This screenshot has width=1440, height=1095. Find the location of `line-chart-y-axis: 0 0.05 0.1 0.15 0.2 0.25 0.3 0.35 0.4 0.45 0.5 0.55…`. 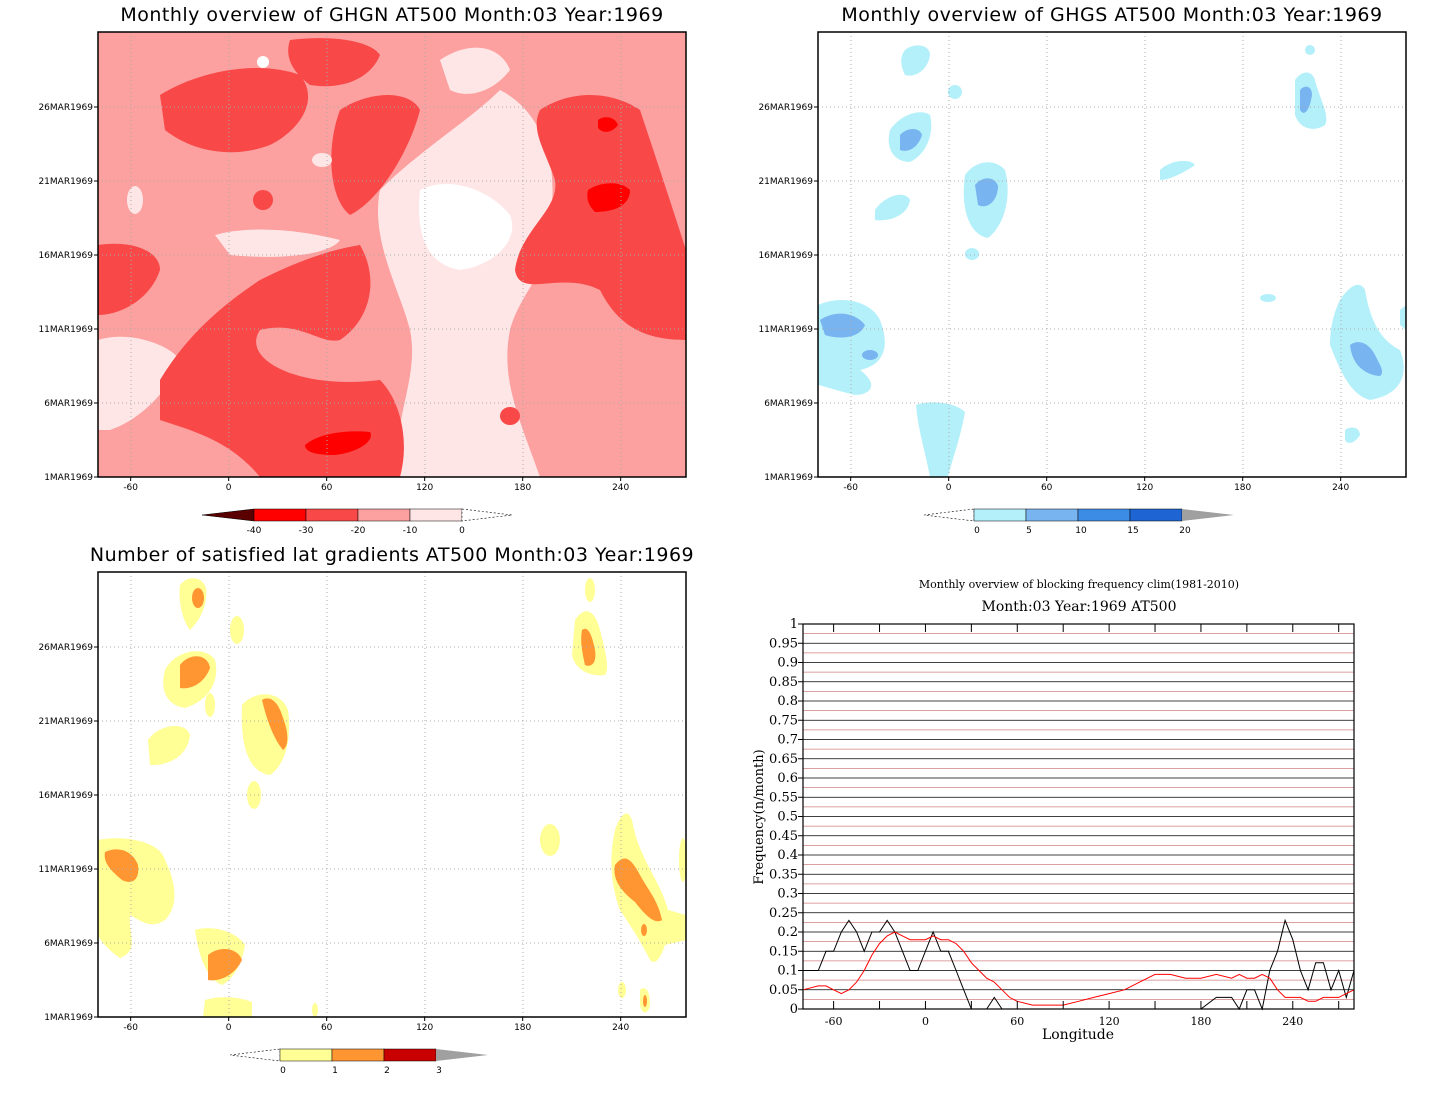

line-chart-y-axis: 0 0.05 0.1 0.15 0.2 0.25 0.3 0.35 0.4 0.45 0.5 0.55… is located at coordinates (786, 817).